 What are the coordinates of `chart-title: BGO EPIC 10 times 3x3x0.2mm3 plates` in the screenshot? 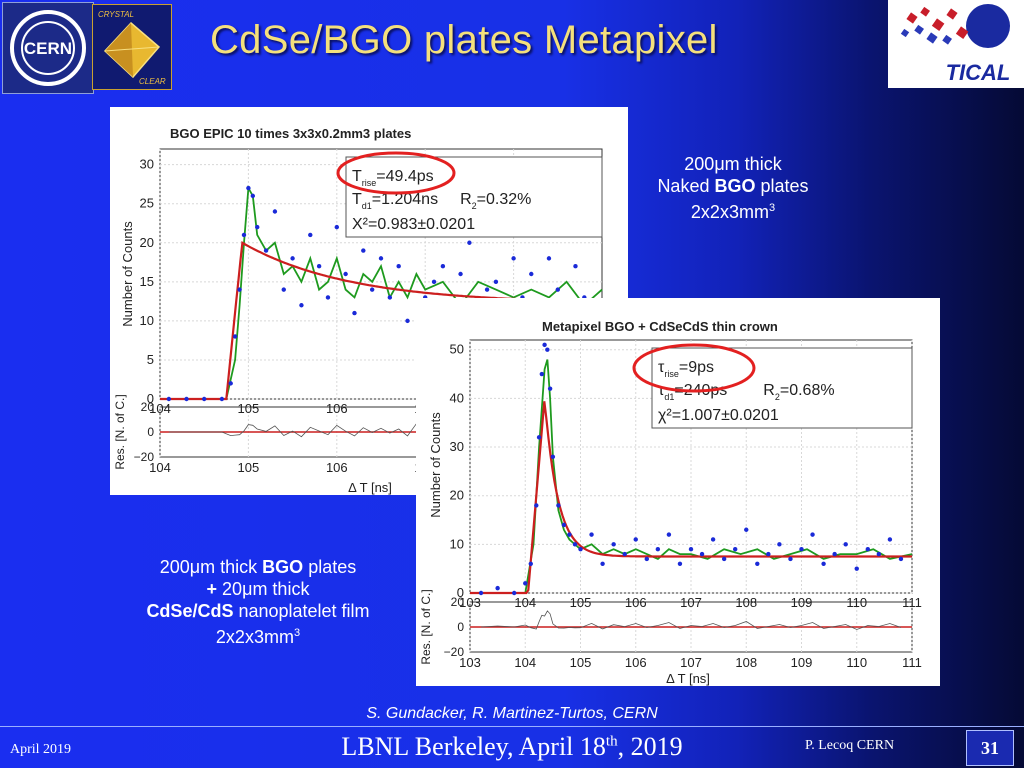 It's located at (290, 133).